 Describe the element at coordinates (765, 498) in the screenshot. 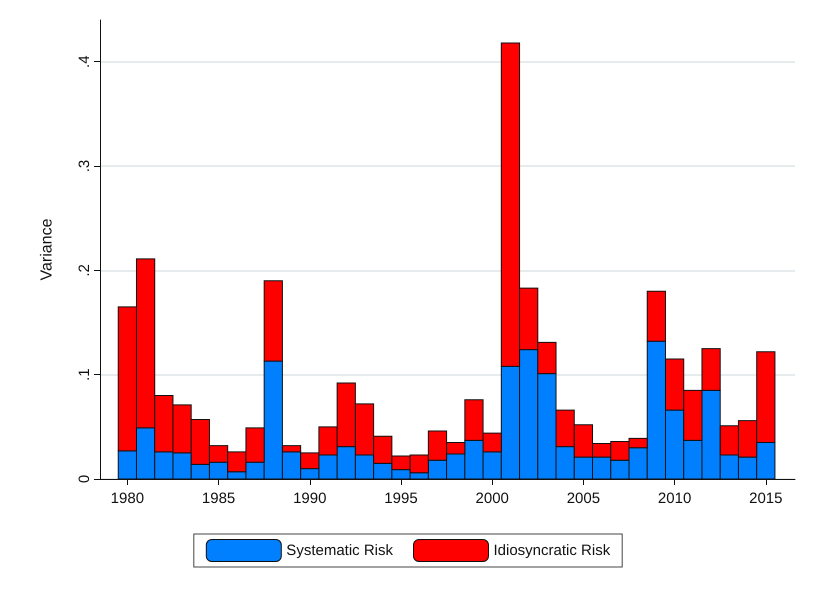

I see `x-tick-label: 2015` at that location.